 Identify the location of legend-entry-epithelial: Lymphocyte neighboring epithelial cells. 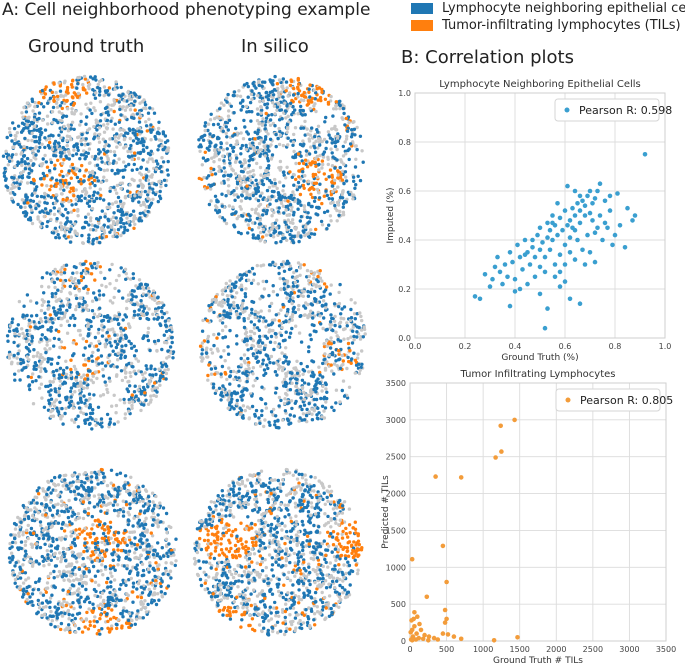
(548, 8).